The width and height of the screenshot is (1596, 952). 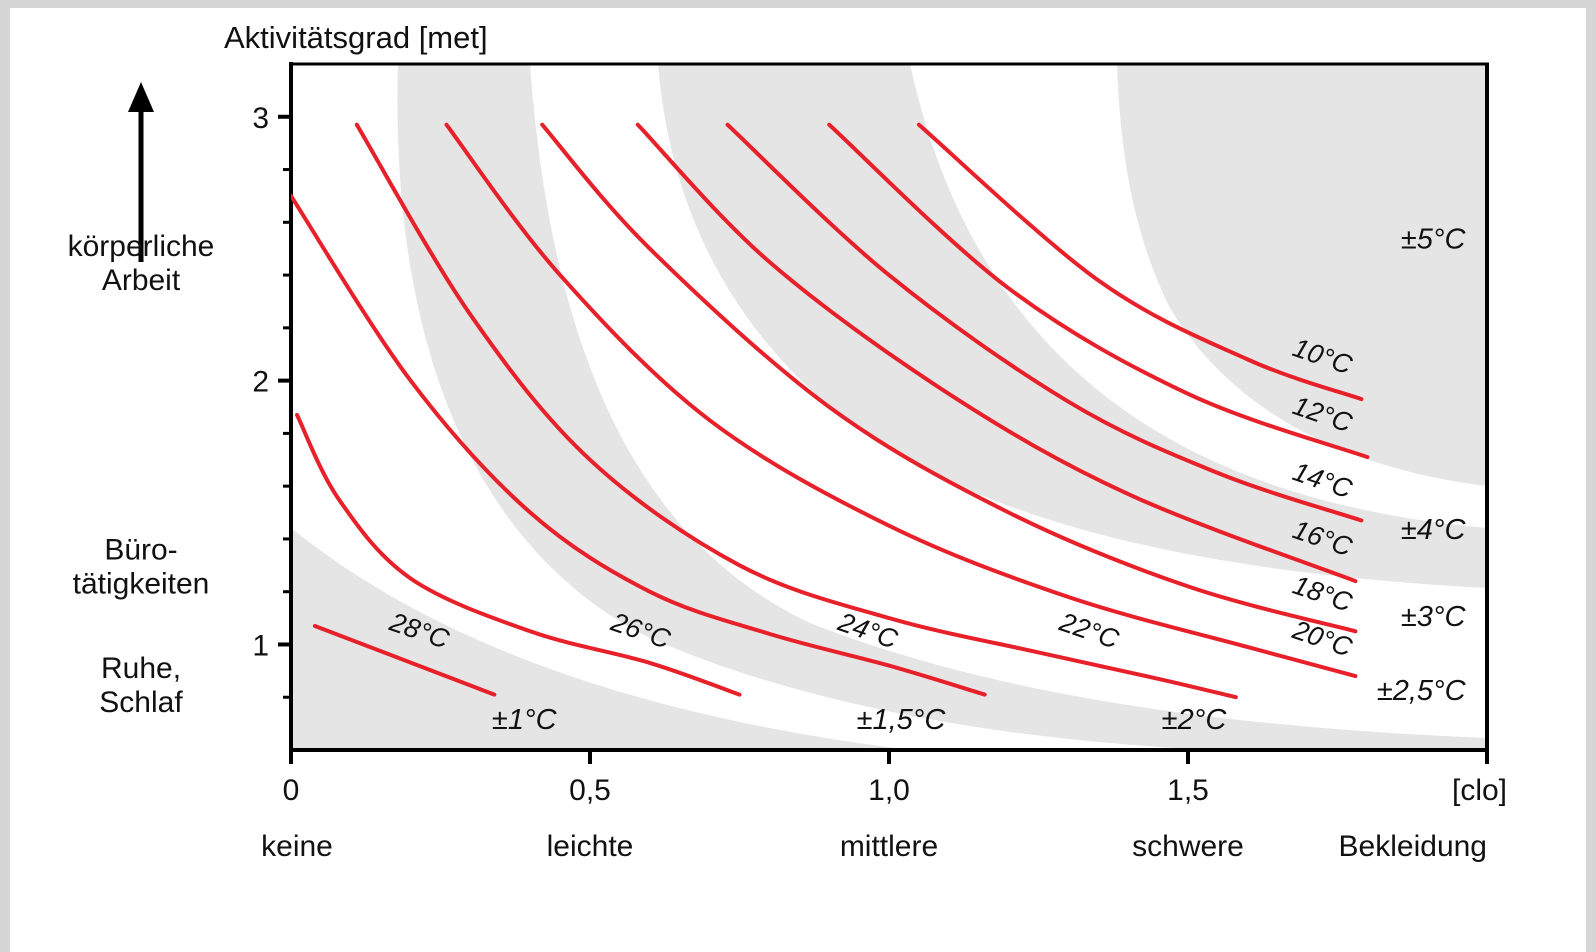 I want to click on clothing-category-label: Bekleidung, so click(x=1413, y=846).